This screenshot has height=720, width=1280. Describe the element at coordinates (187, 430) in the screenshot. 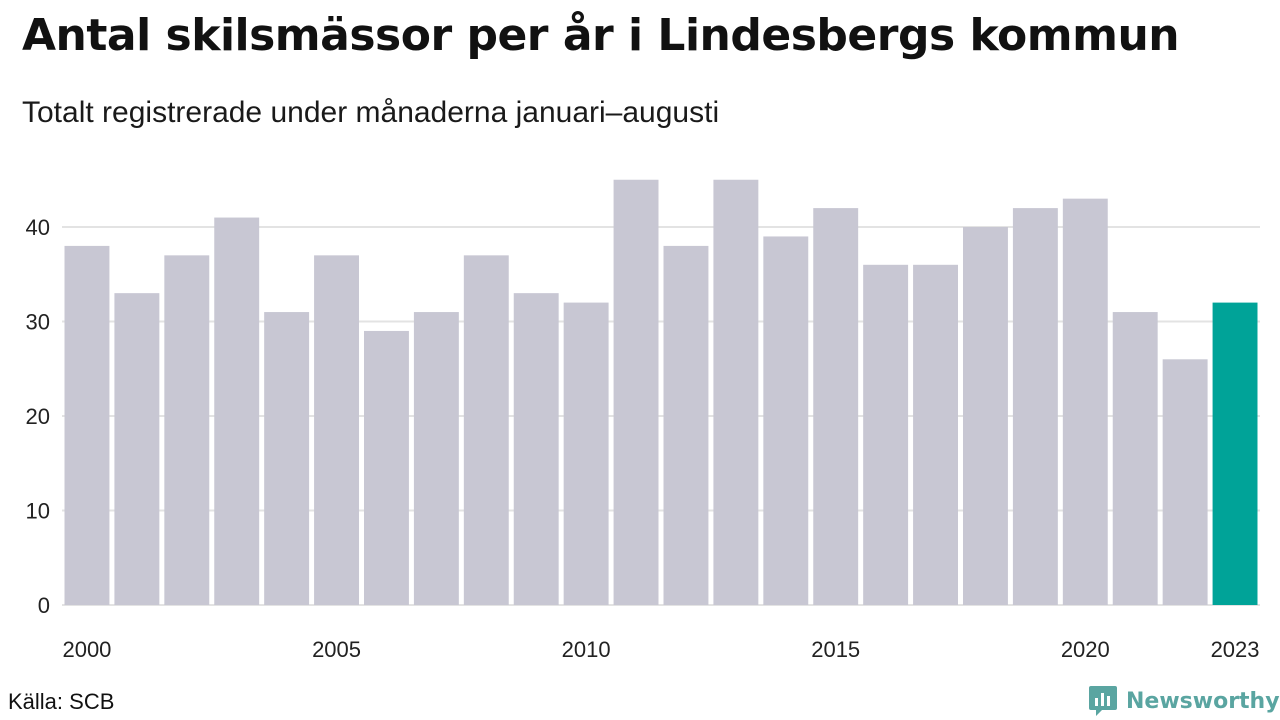

I see `bar-2002` at that location.